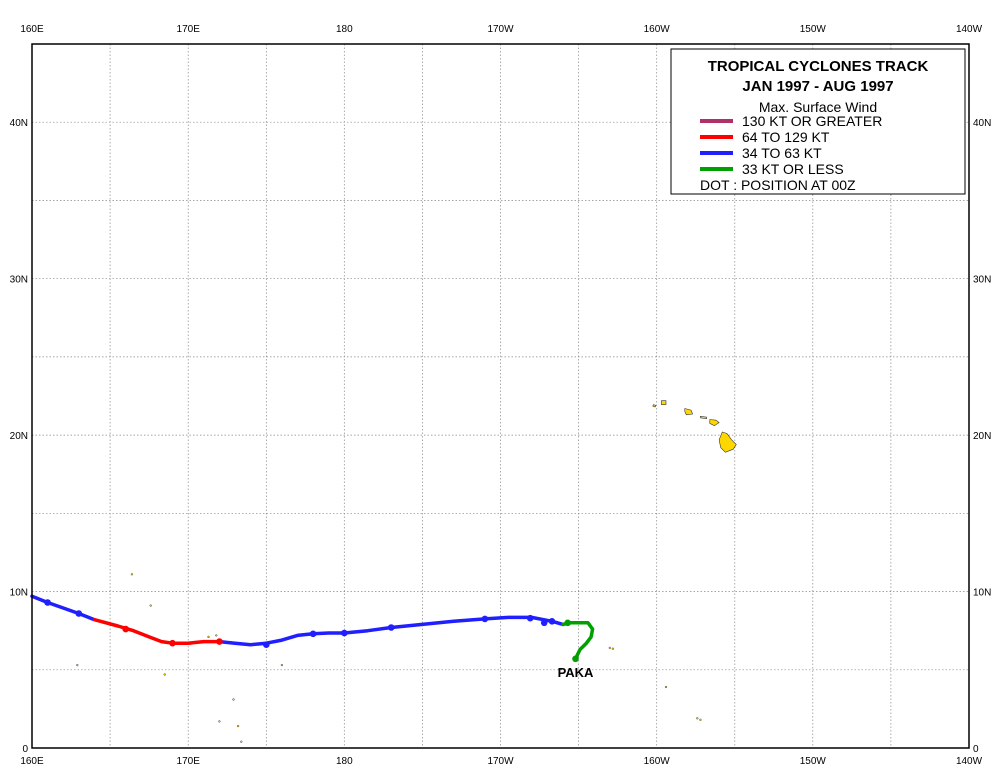 This screenshot has width=1000, height=771. What do you see at coordinates (969, 761) in the screenshot?
I see `lon-tick-label-bottom: 140W` at bounding box center [969, 761].